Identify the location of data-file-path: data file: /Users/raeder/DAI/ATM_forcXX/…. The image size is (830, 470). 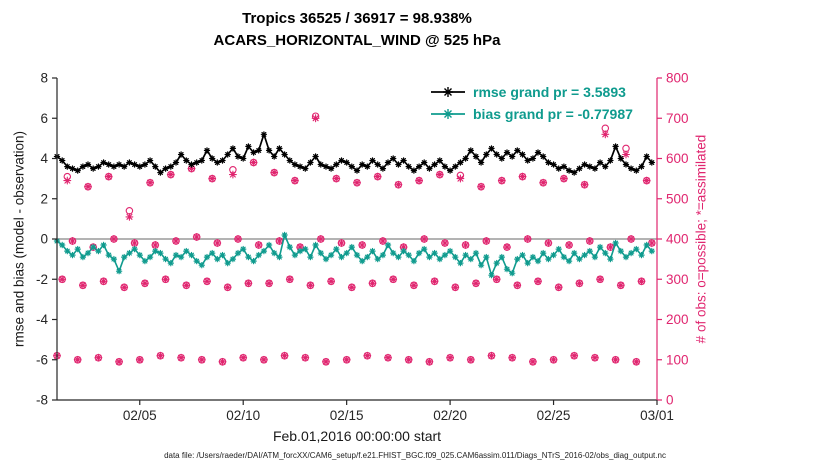
(415, 455).